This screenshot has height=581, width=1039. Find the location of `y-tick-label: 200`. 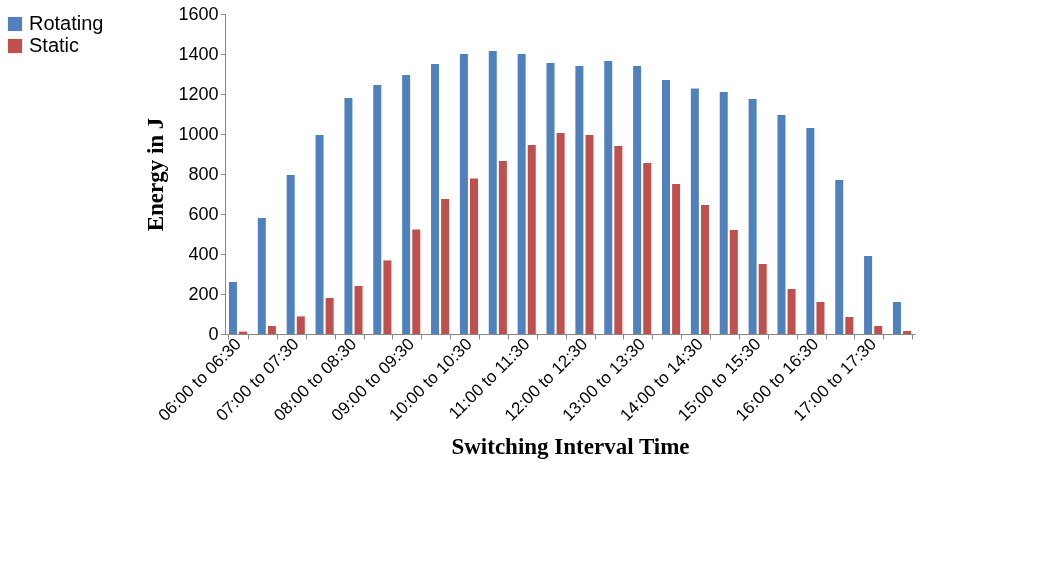

y-tick-label: 200 is located at coordinates (203, 293).